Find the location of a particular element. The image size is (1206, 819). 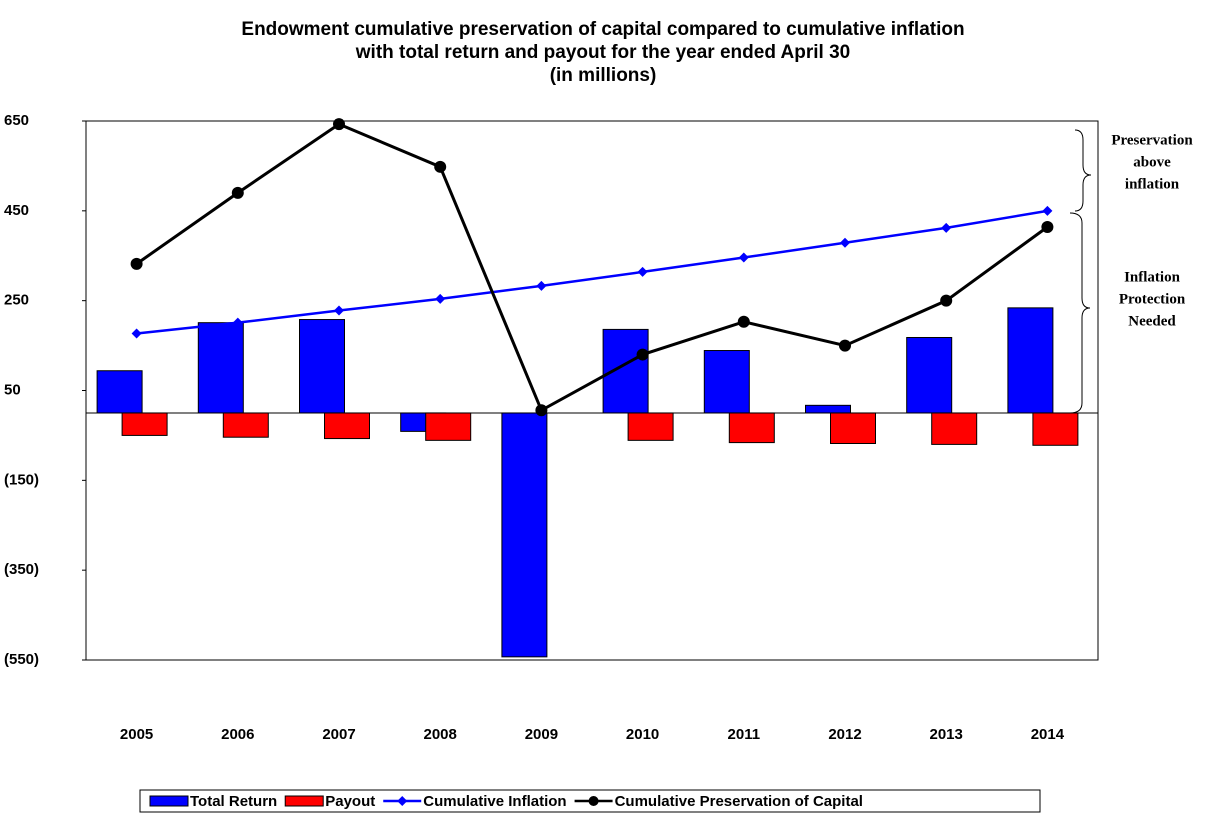

x-tick-label: 2014 is located at coordinates (1048, 734).